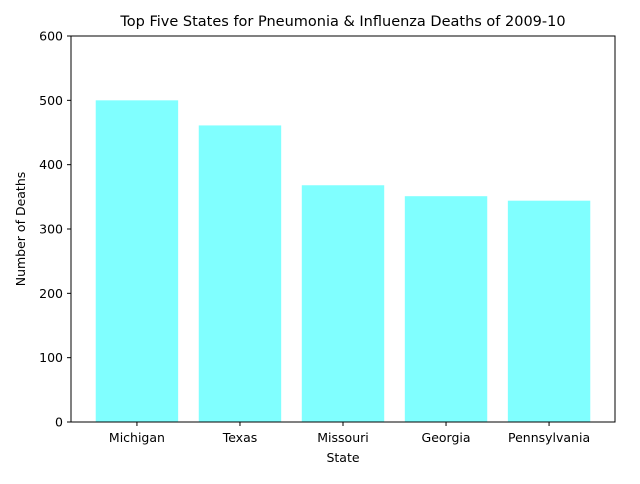  Describe the element at coordinates (51, 100) in the screenshot. I see `y-tick-label: 500` at that location.